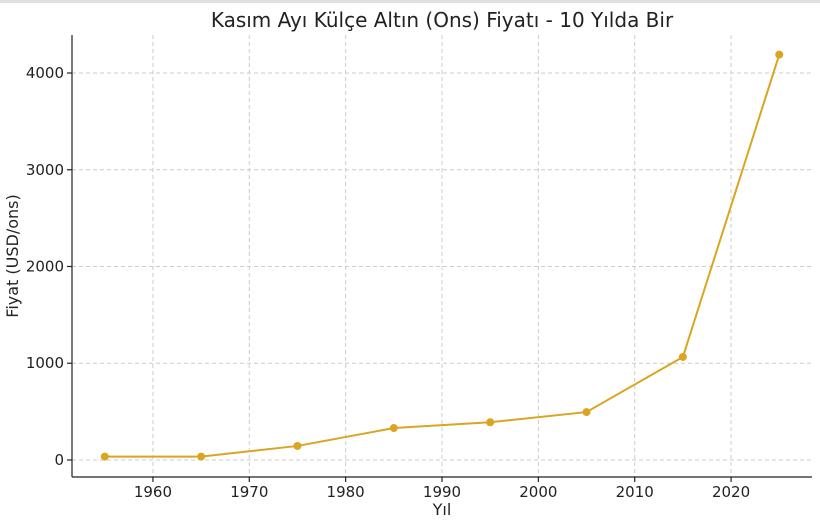 The image size is (820, 524). I want to click on y-tick-label: 0, so click(59, 460).